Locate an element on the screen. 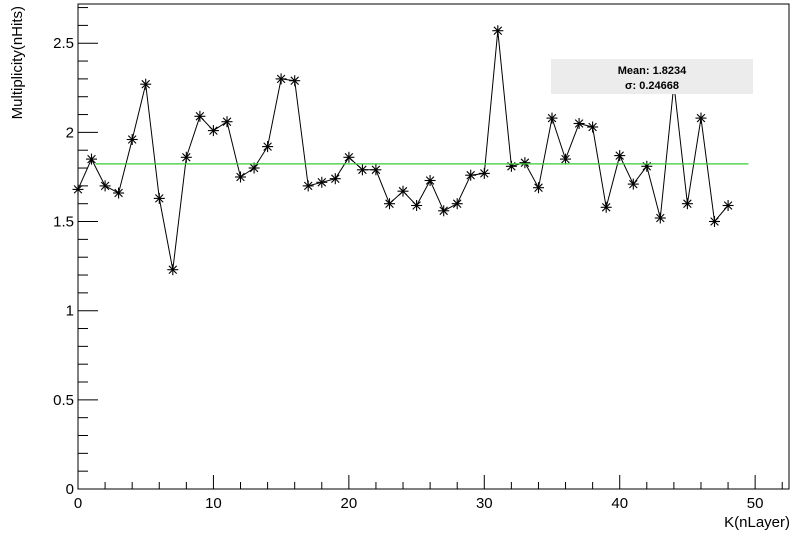 The image size is (793, 535). y-tick-label: 2.5 is located at coordinates (63, 43).